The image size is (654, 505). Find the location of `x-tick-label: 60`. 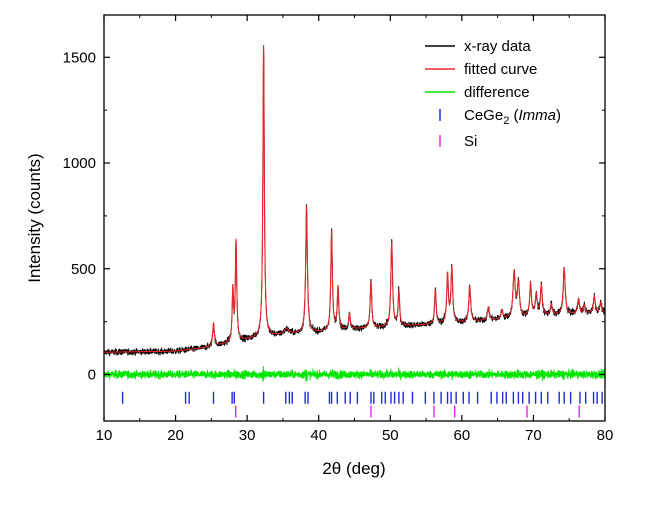

x-tick-label: 60 is located at coordinates (462, 435).